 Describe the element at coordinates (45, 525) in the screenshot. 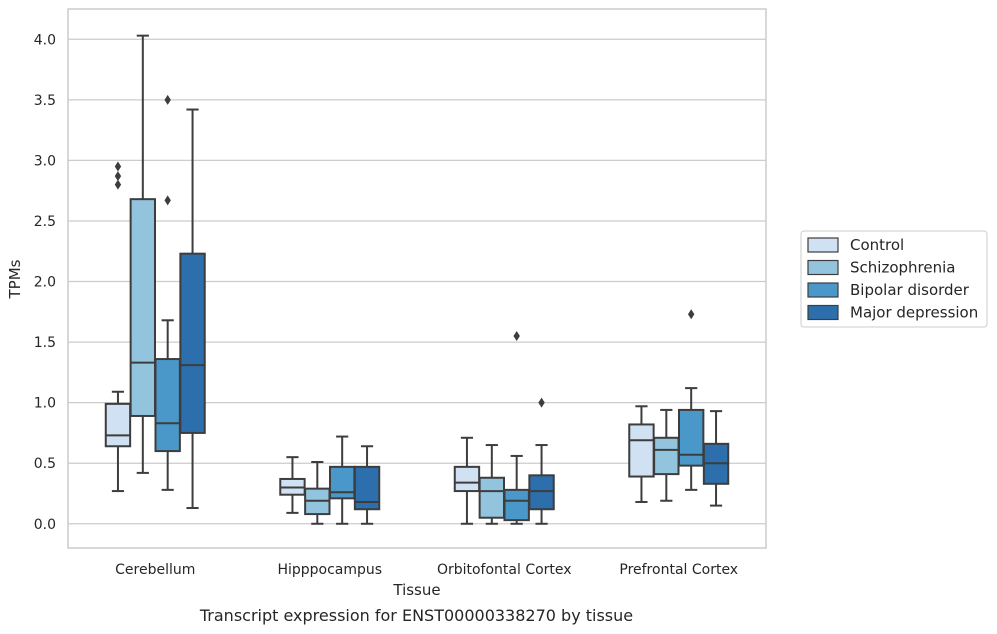

I see `y-tick-label: 0.0` at that location.